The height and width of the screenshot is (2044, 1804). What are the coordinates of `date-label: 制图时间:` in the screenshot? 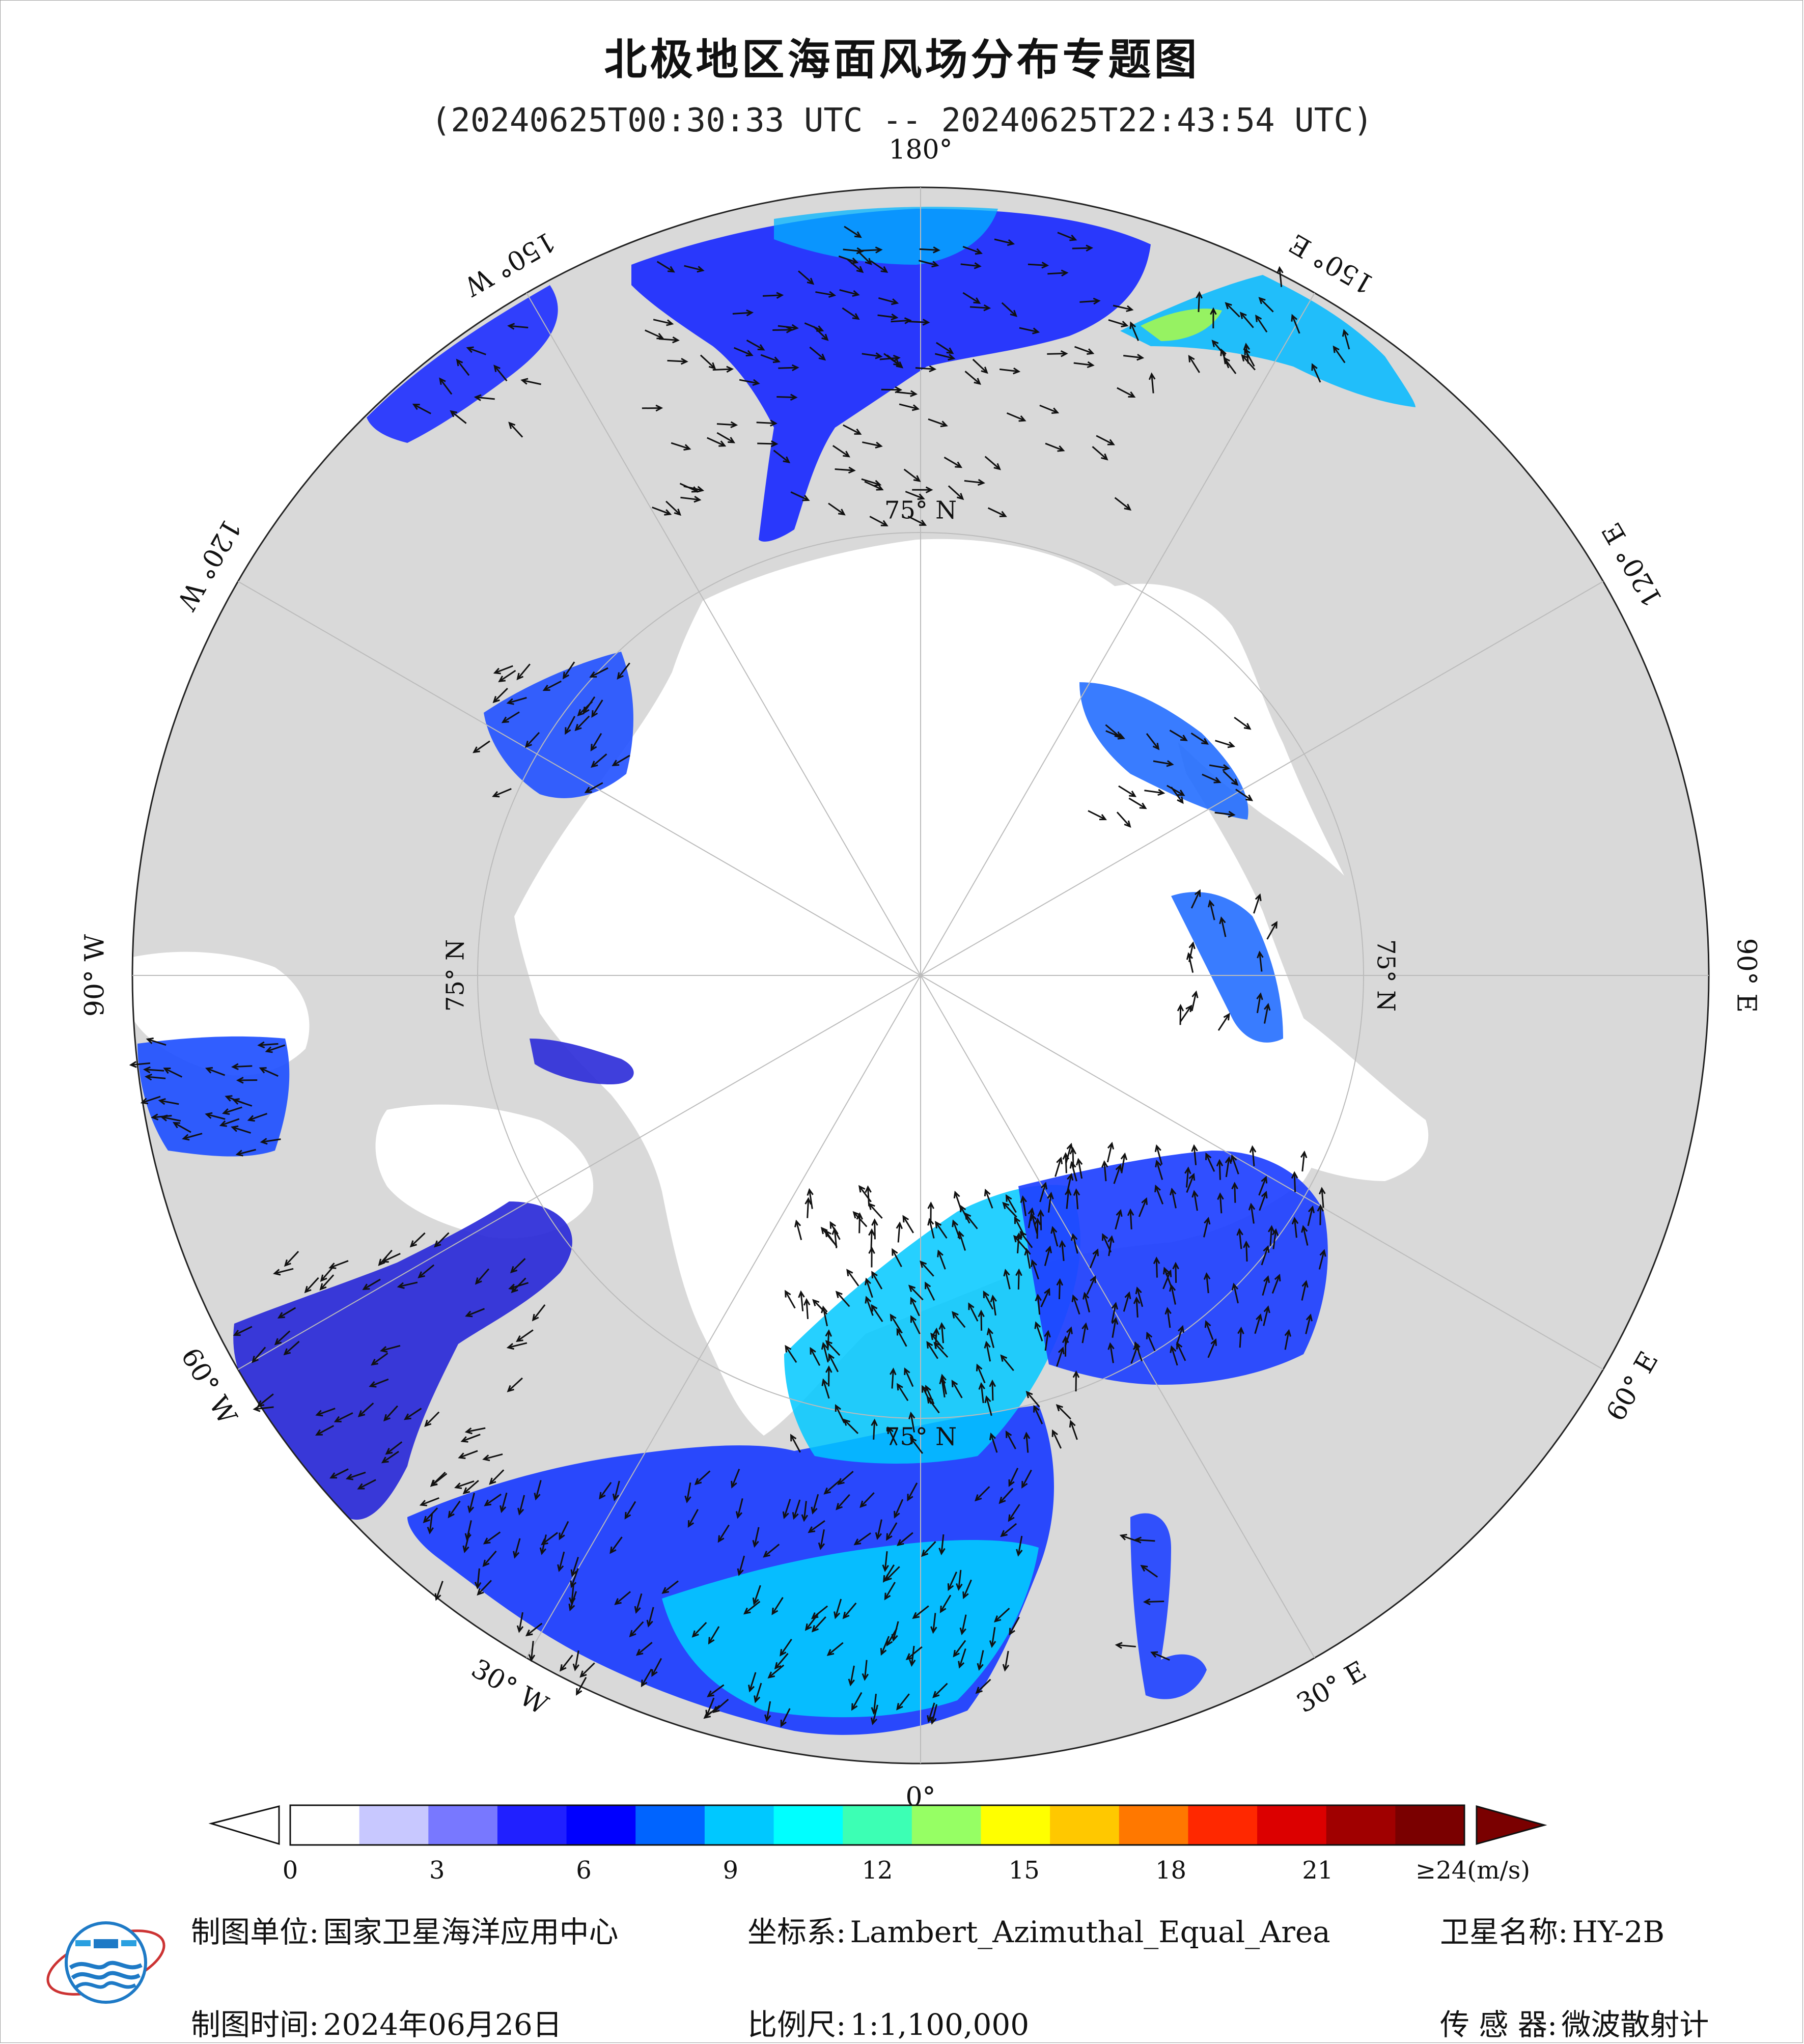 It's located at (255, 2024).